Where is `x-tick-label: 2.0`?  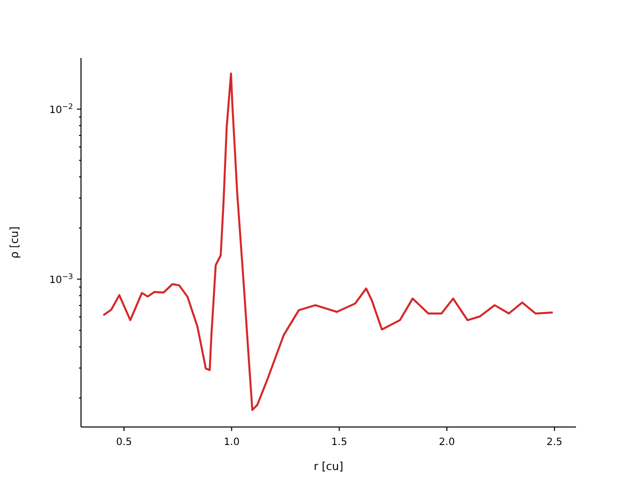
x-tick-label: 2.0 is located at coordinates (446, 442).